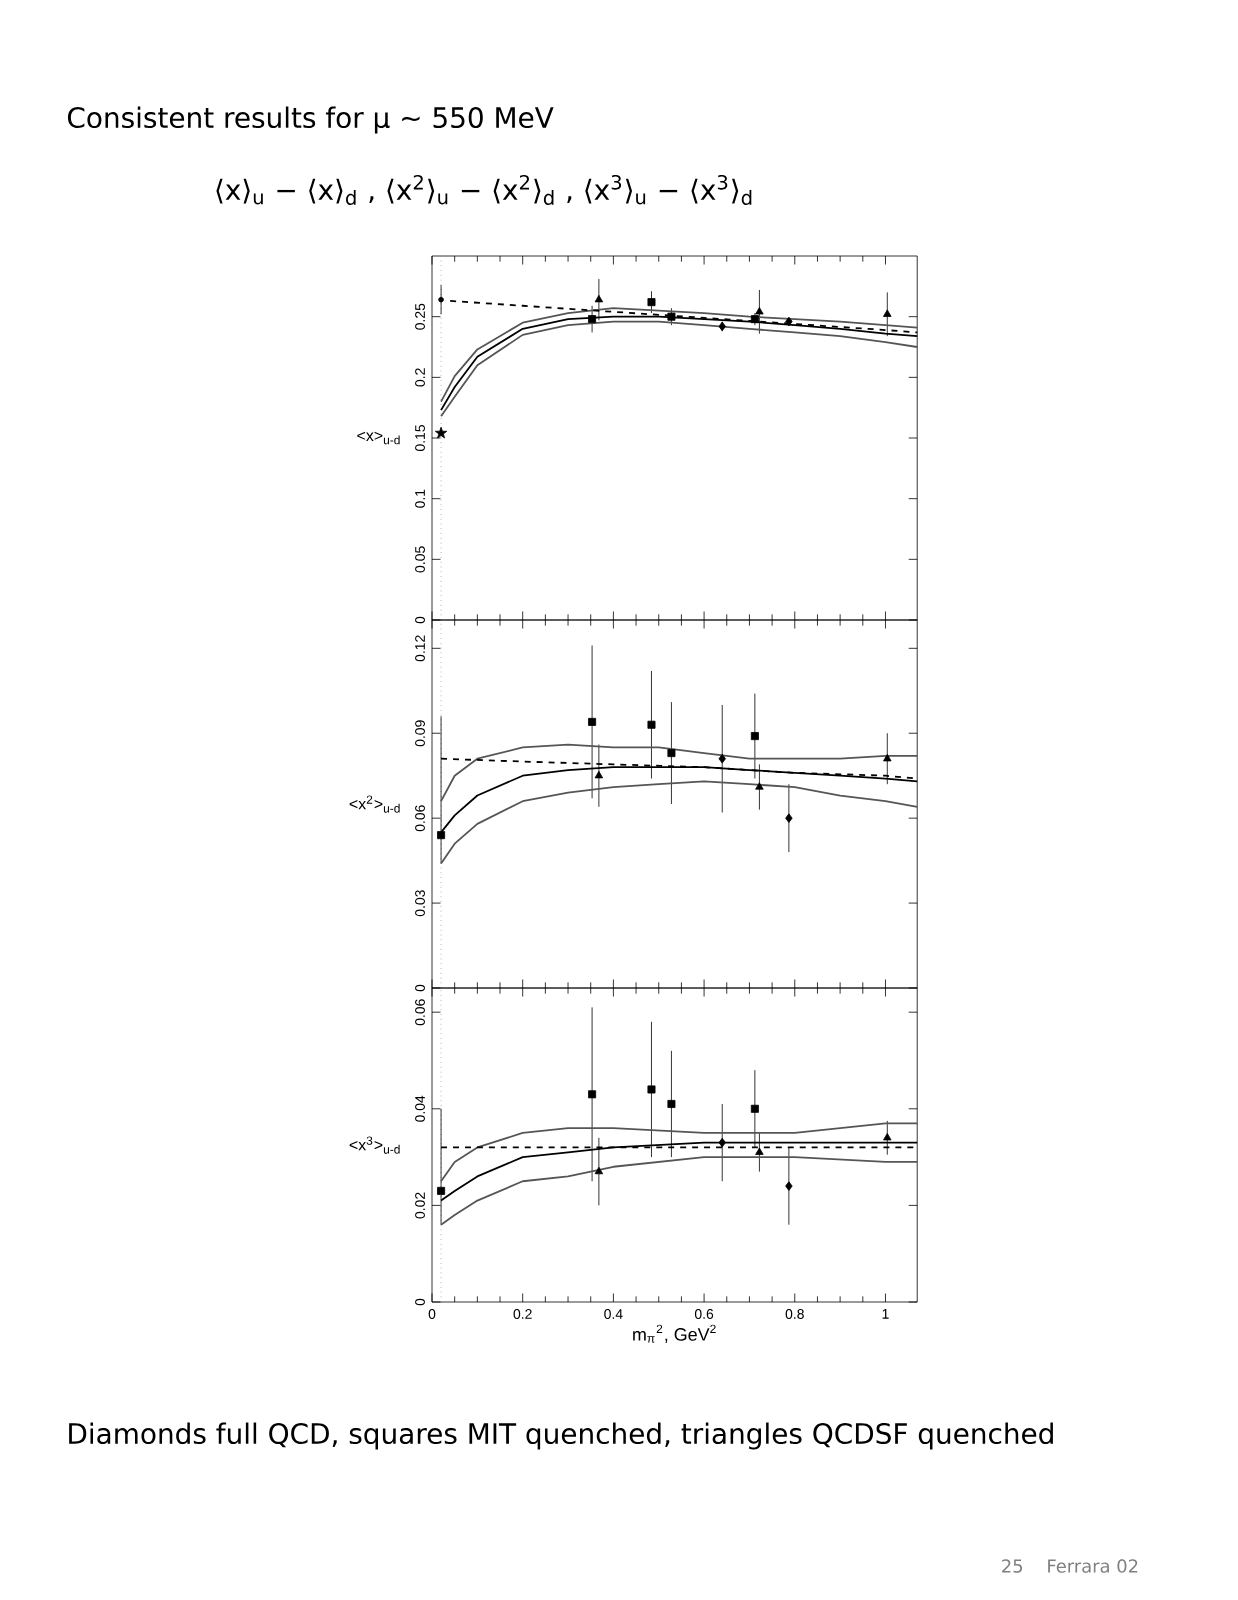 Image resolution: width=1238 pixels, height=1600 pixels. I want to click on chart-title: Consistent results for μ ∼ 550 MeV, so click(310, 120).